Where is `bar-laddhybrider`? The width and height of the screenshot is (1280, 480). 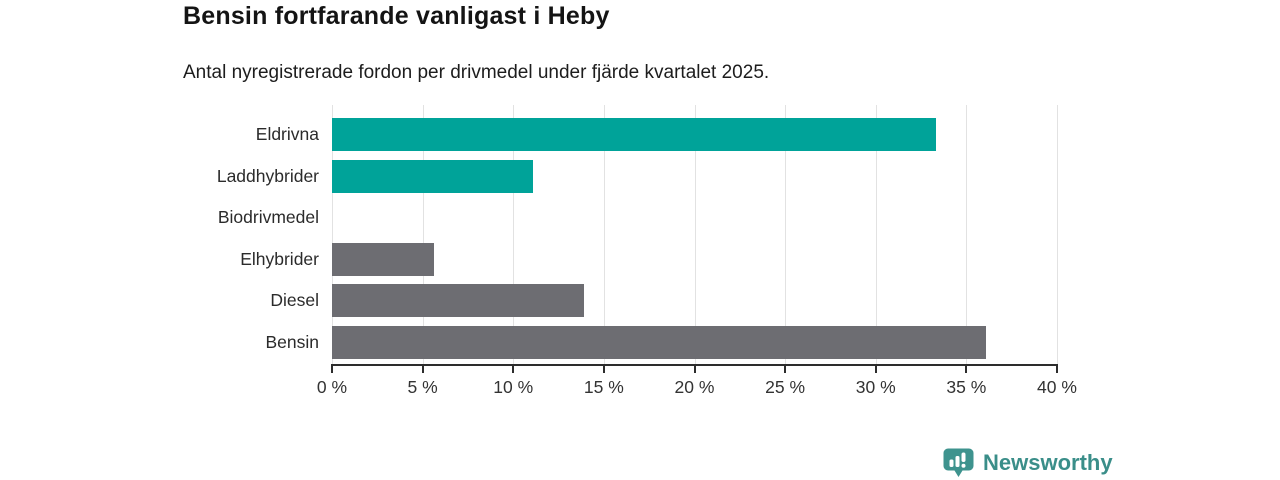 bar-laddhybrider is located at coordinates (433, 176).